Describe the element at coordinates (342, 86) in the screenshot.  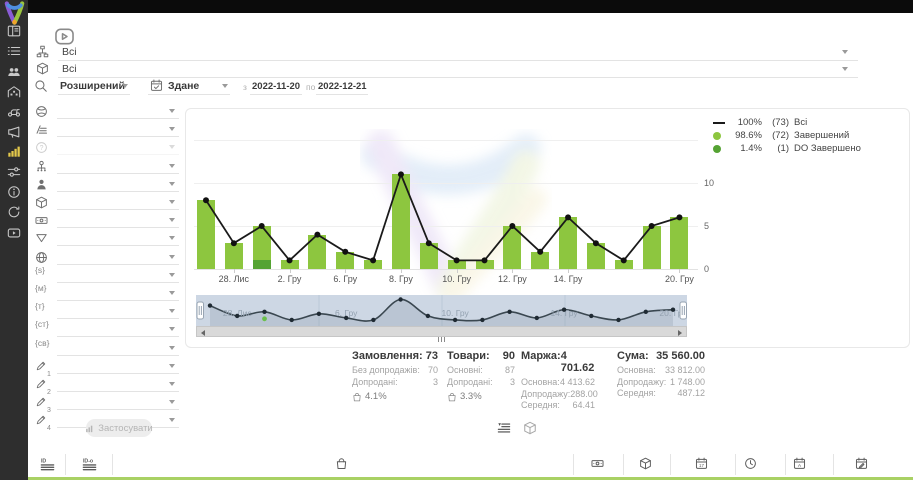
I see `date-to-input: 2022-12-21` at that location.